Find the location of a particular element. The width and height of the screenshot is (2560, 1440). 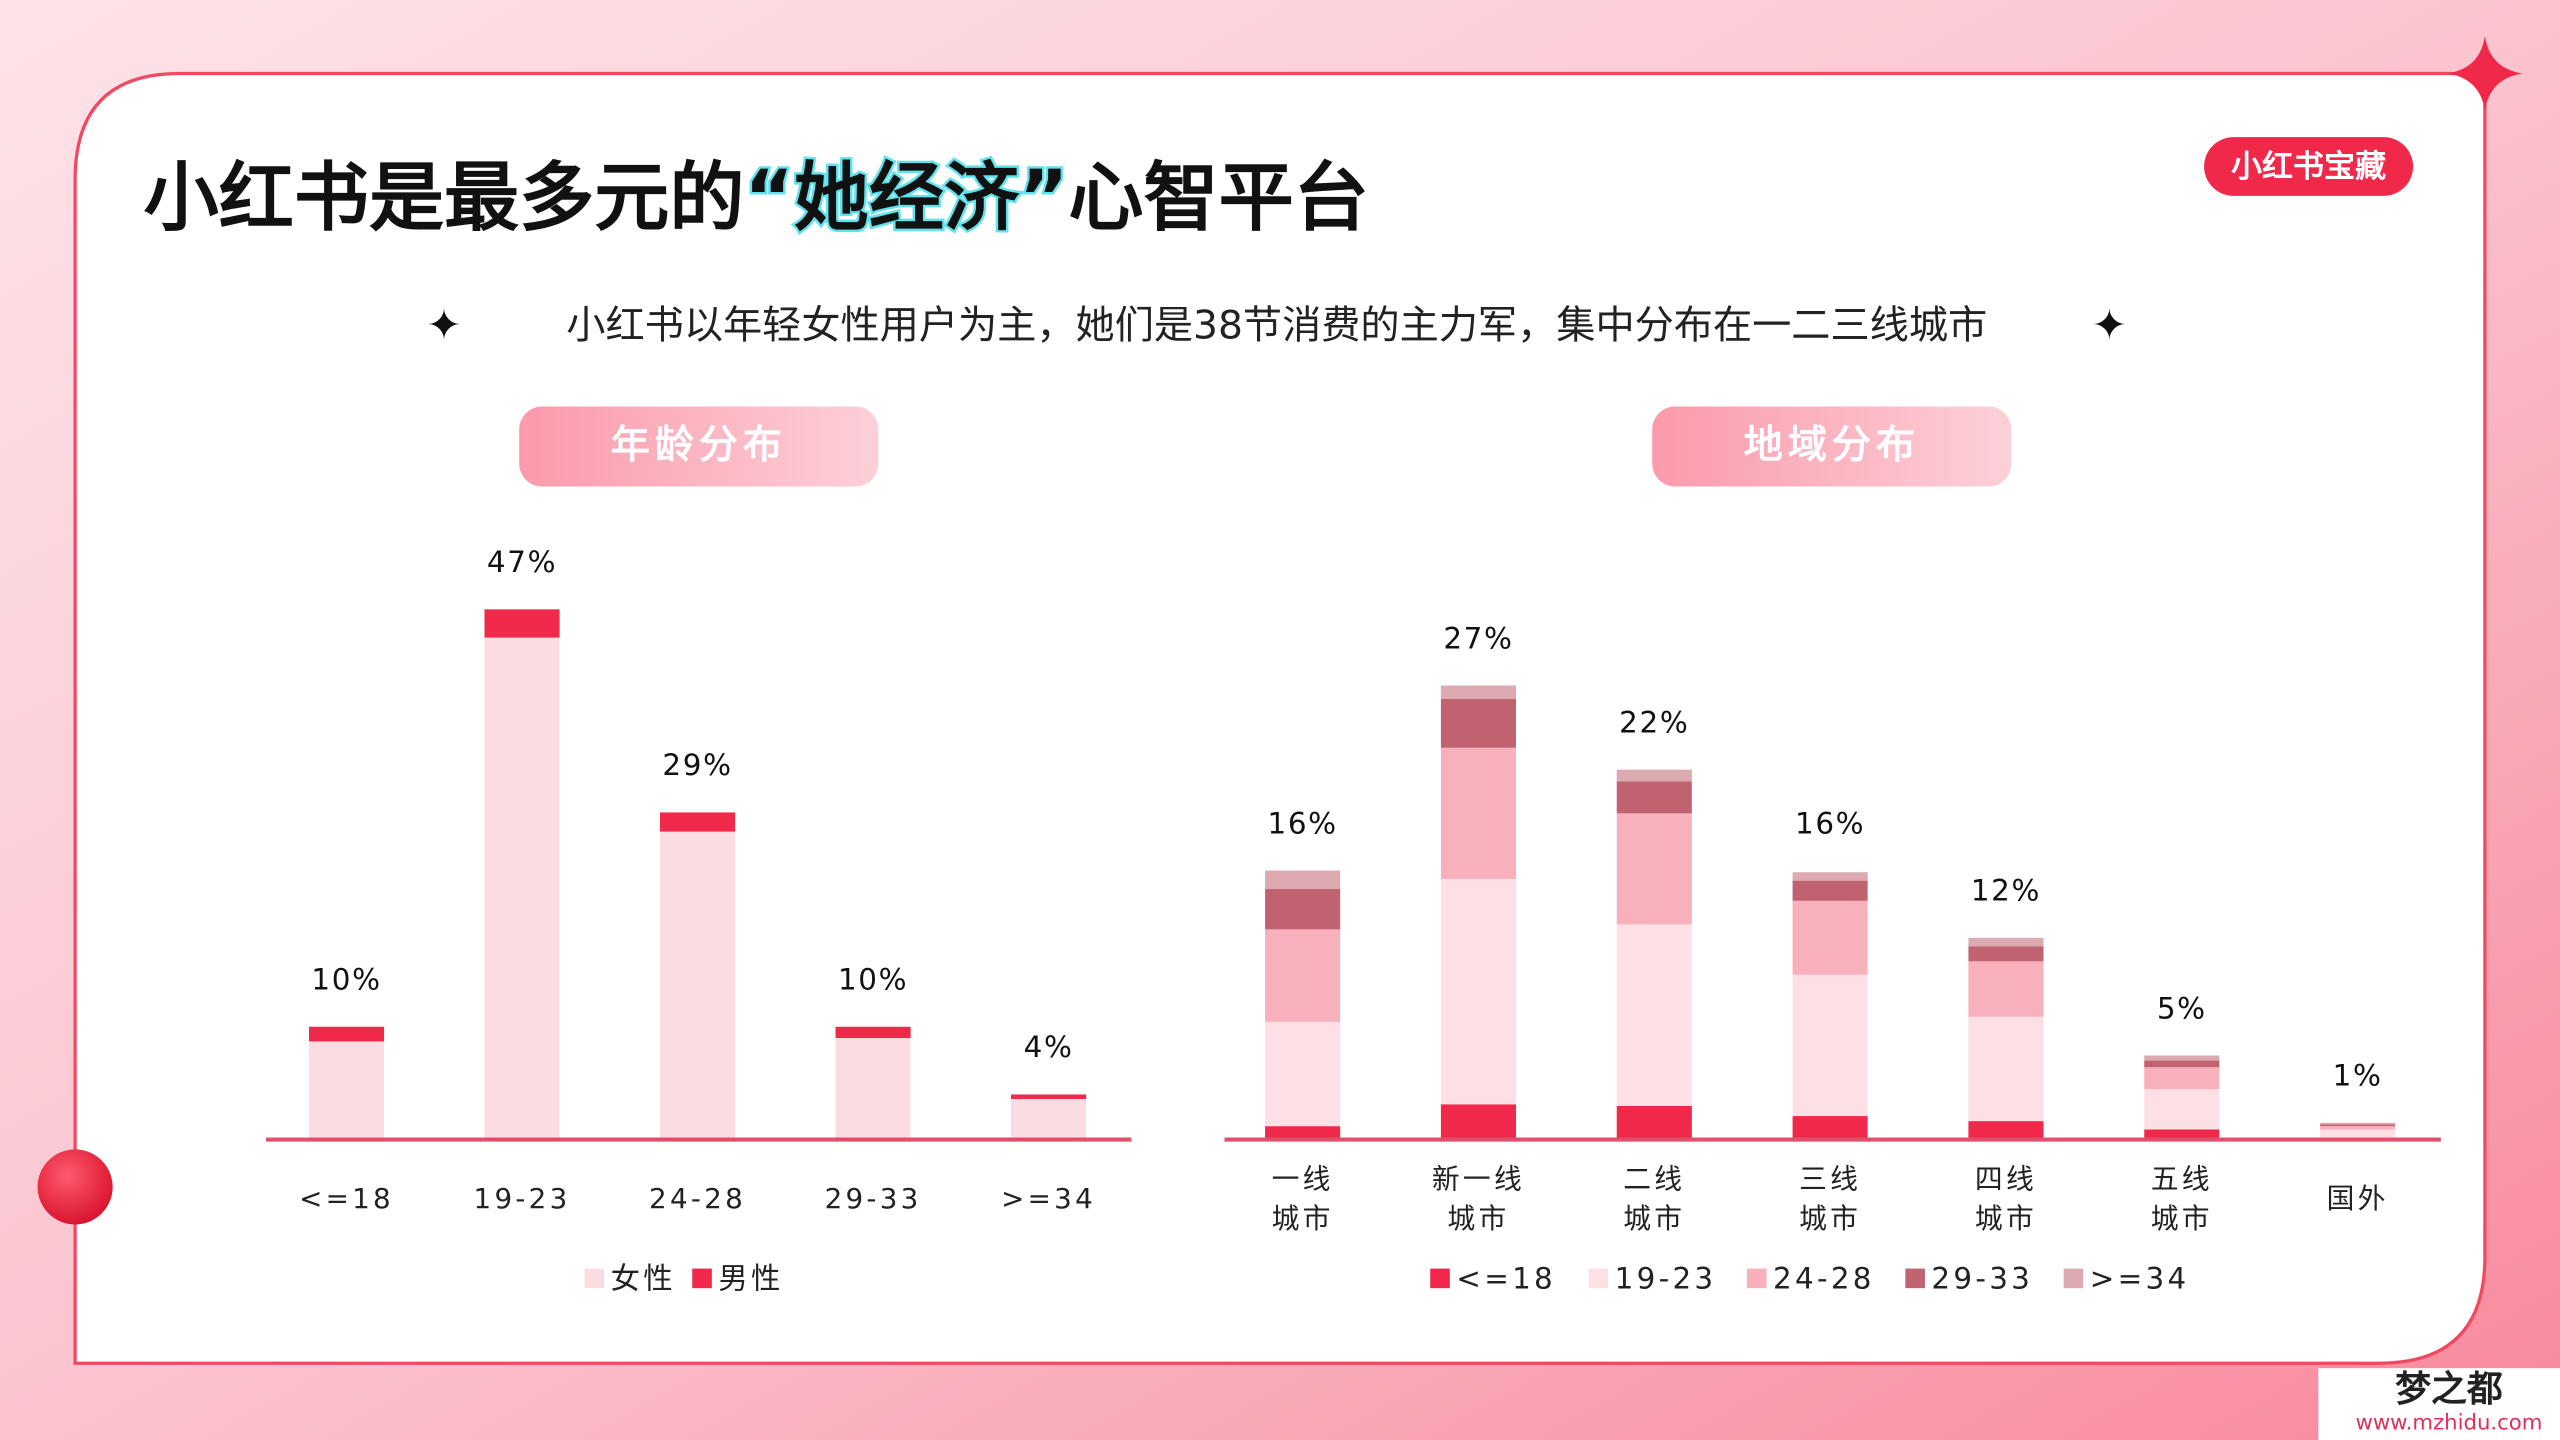

watermark-box is located at coordinates (2439, 1404).